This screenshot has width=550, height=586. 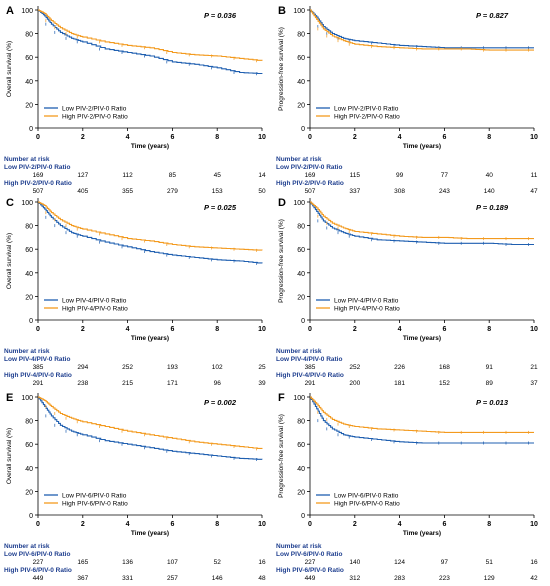 What do you see at coordinates (444, 578) in the screenshot?
I see `risk-high-count: 223` at bounding box center [444, 578].